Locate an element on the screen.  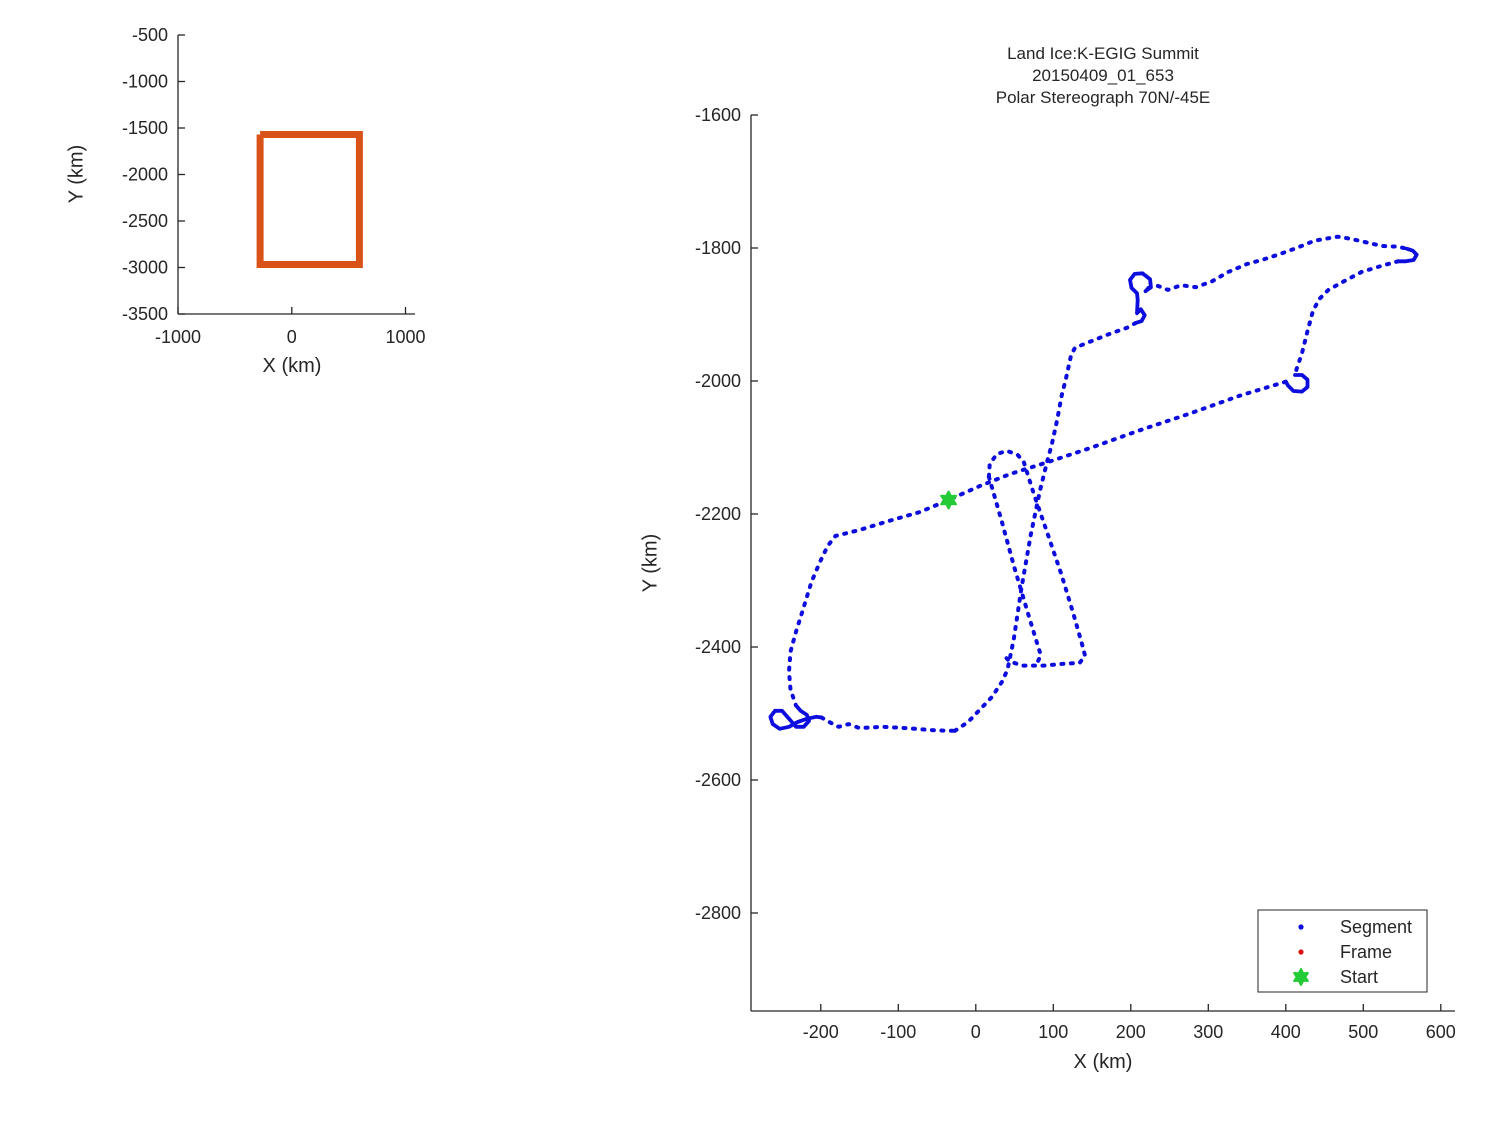
flight-trail-racetrack-outer is located at coordinates (1036, 558).